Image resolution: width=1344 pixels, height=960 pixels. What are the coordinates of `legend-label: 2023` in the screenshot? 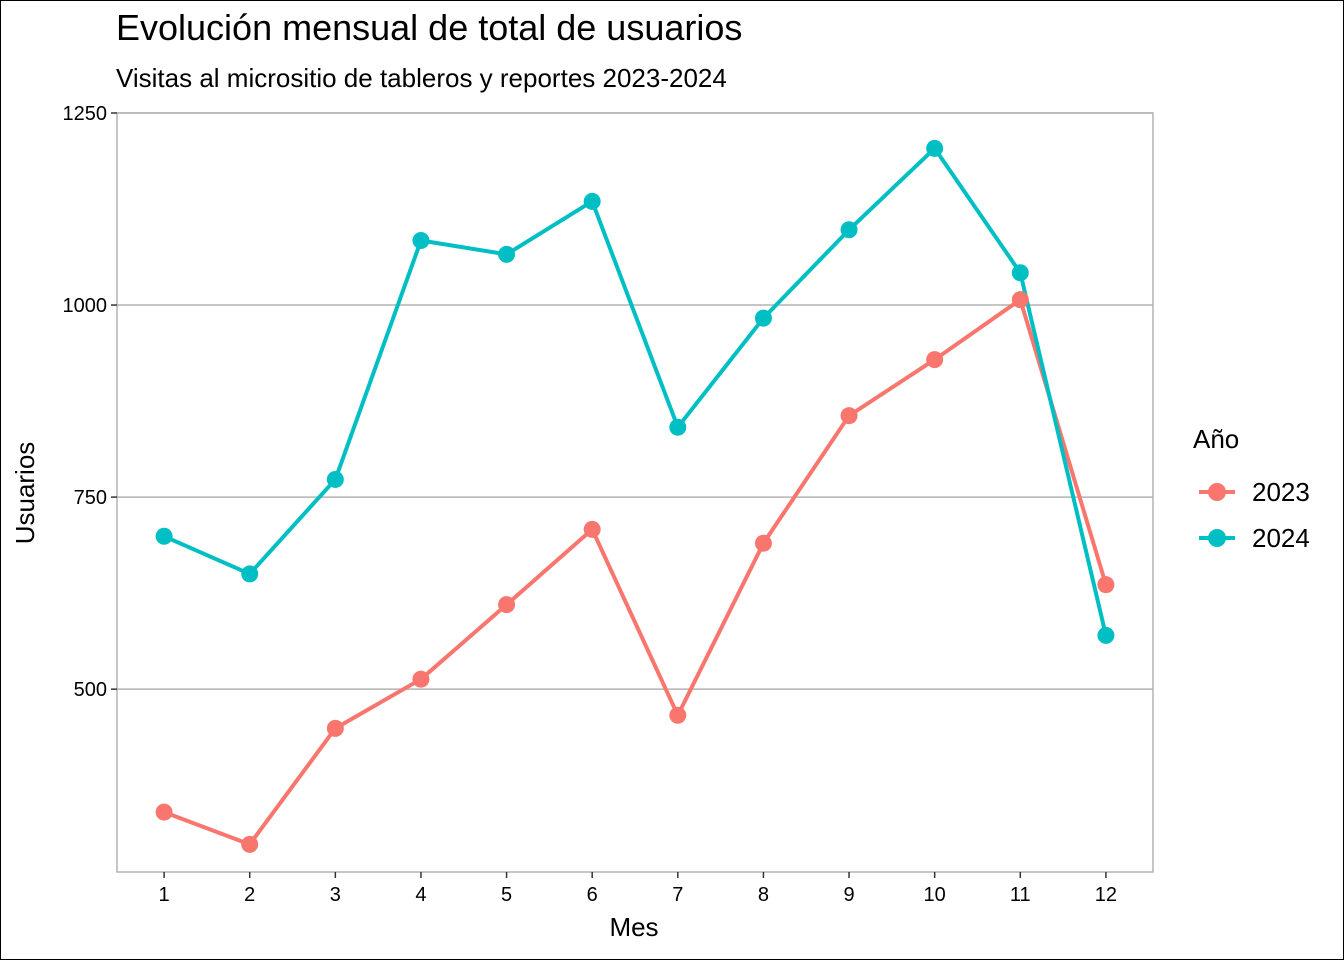 It's located at (1281, 492).